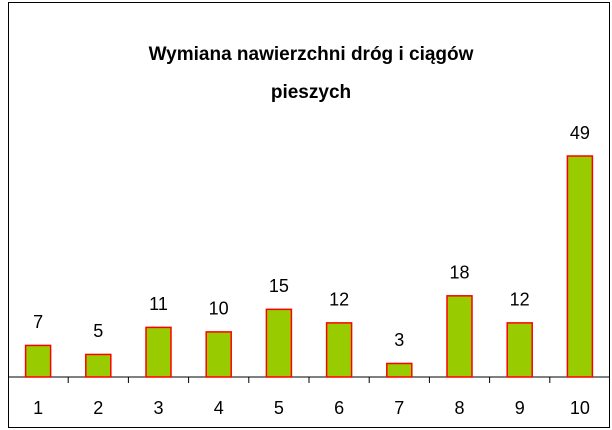 The image size is (612, 430). What do you see at coordinates (219, 309) in the screenshot?
I see `data-label: 10` at bounding box center [219, 309].